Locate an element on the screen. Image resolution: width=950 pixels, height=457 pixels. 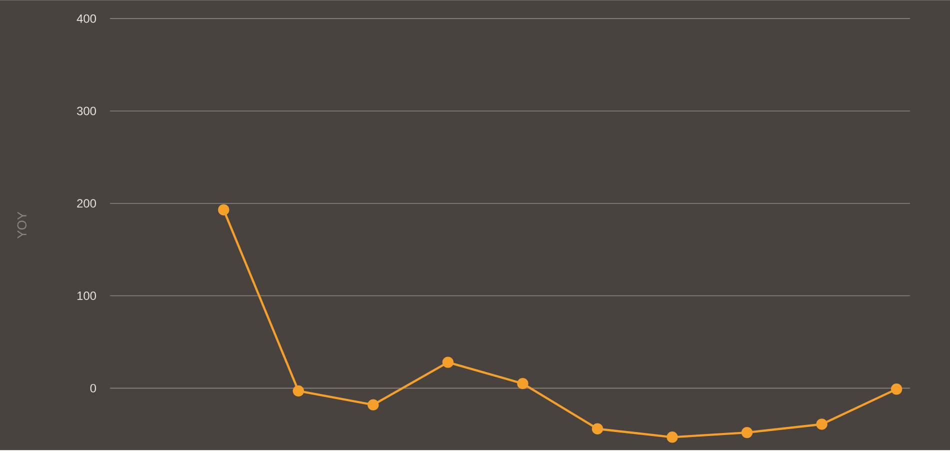
y-tick-label: 200 is located at coordinates (86, 203).